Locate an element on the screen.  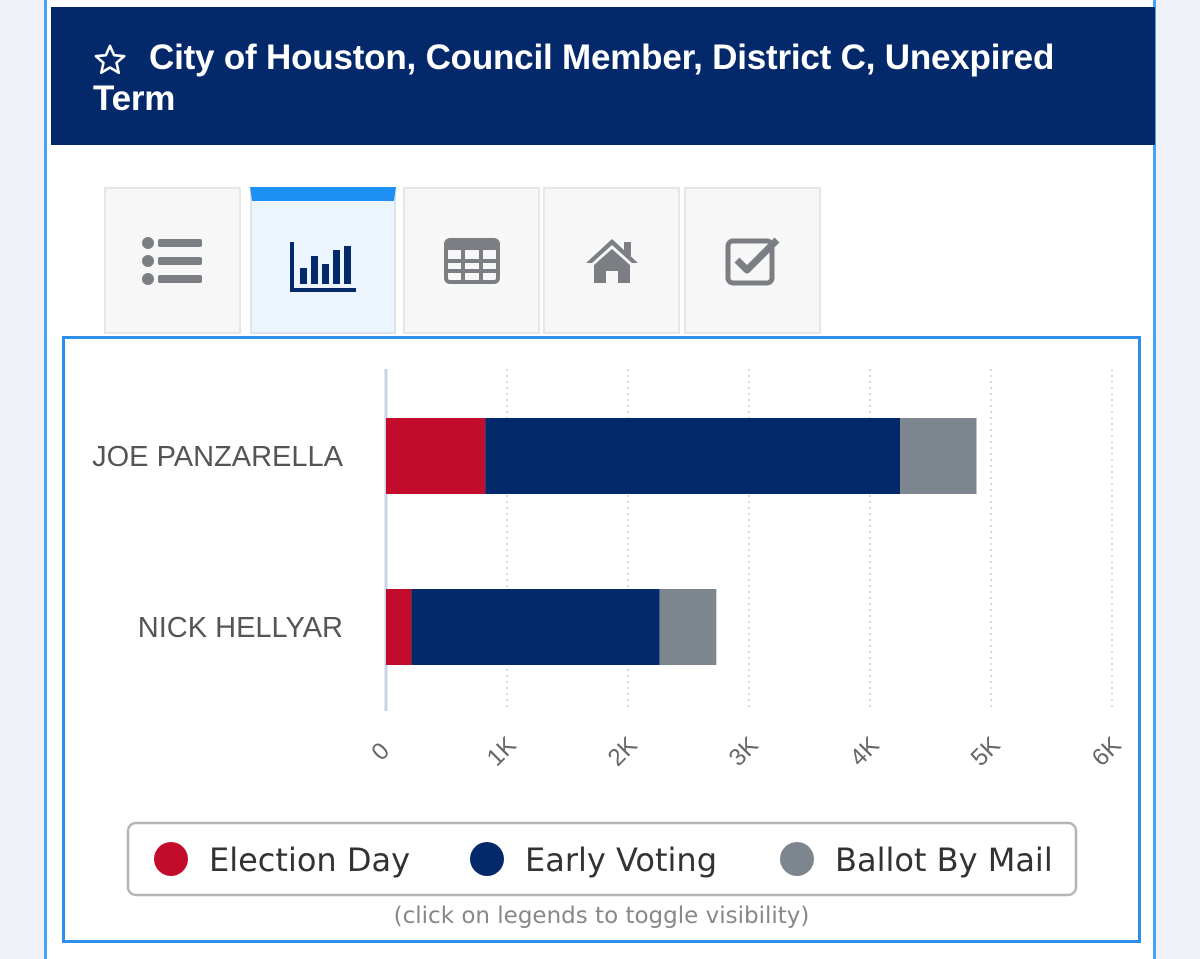
legend-box is located at coordinates (602, 859).